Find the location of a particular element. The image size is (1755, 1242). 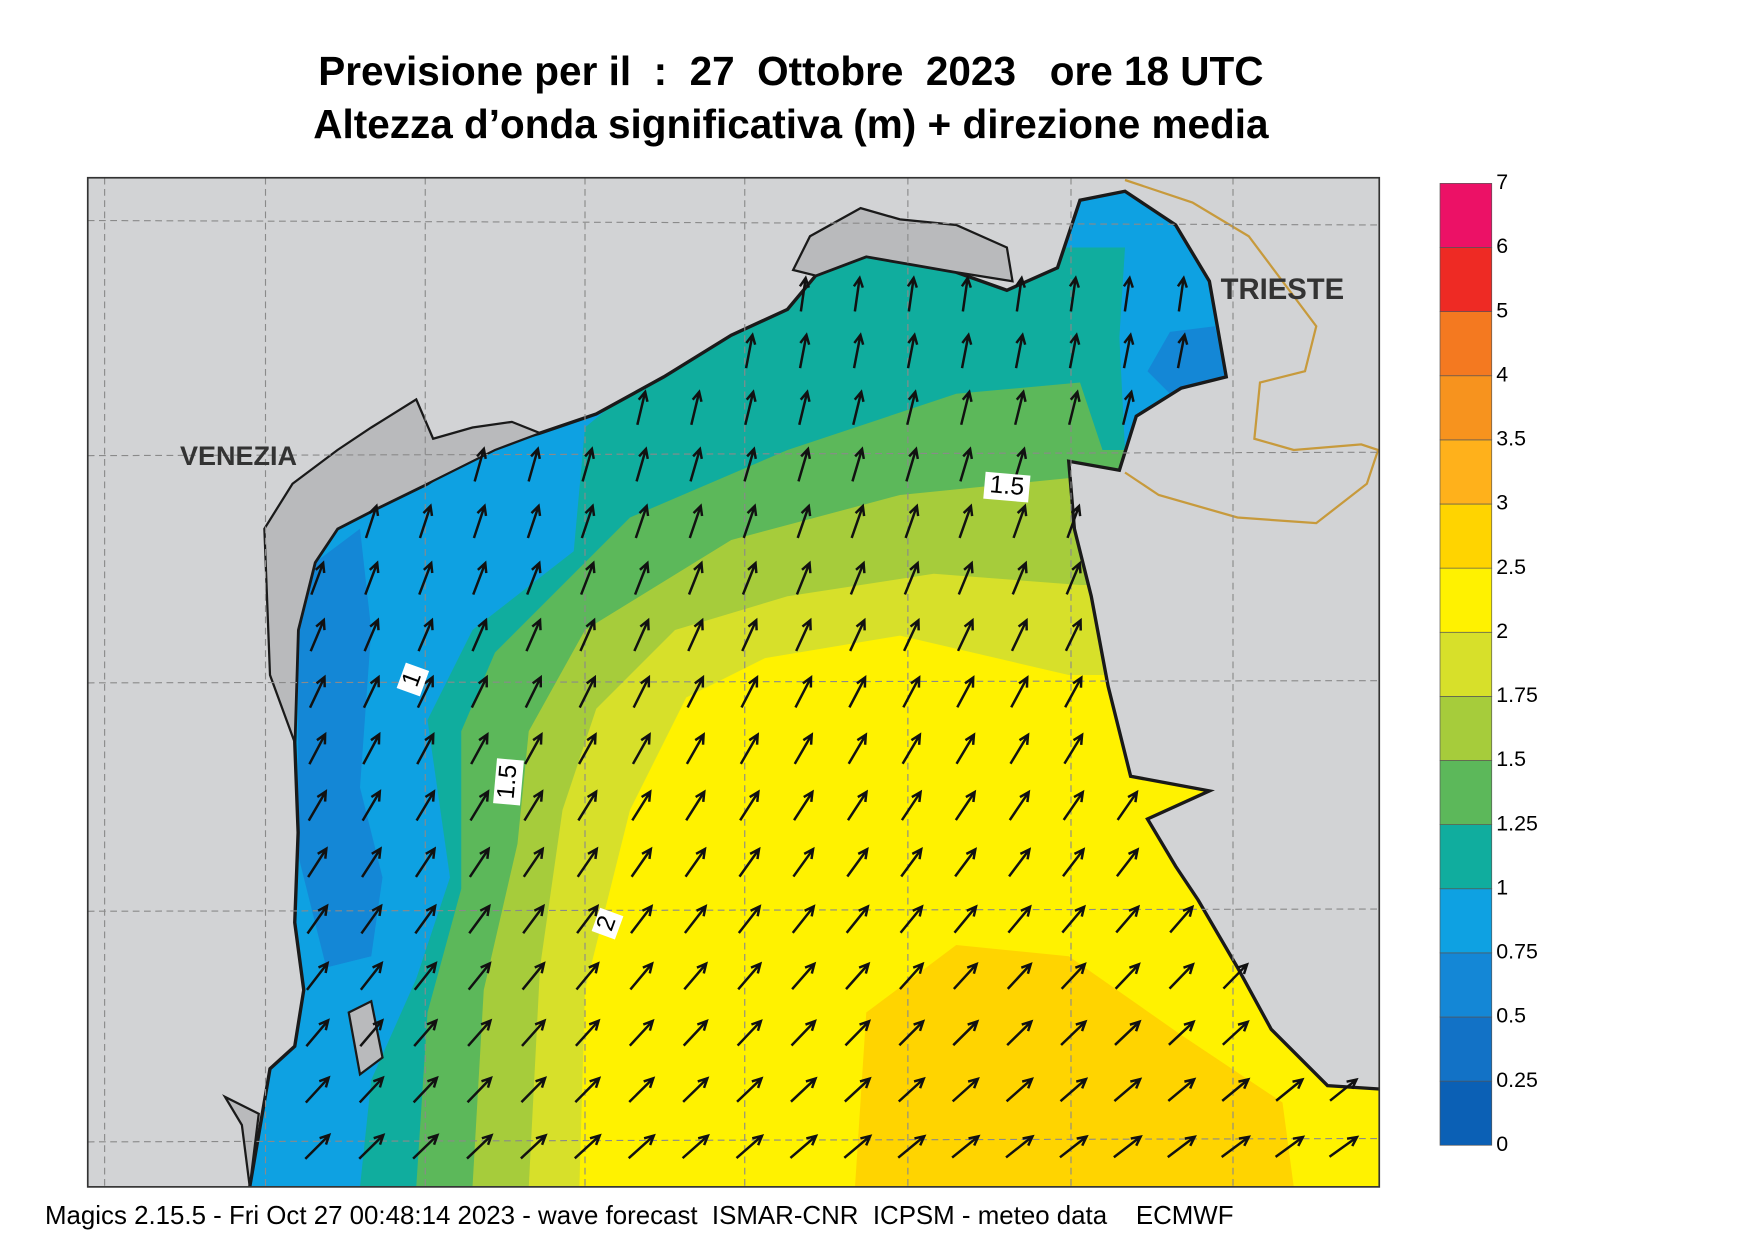

colorbar-label: 2.5 is located at coordinates (1511, 567).